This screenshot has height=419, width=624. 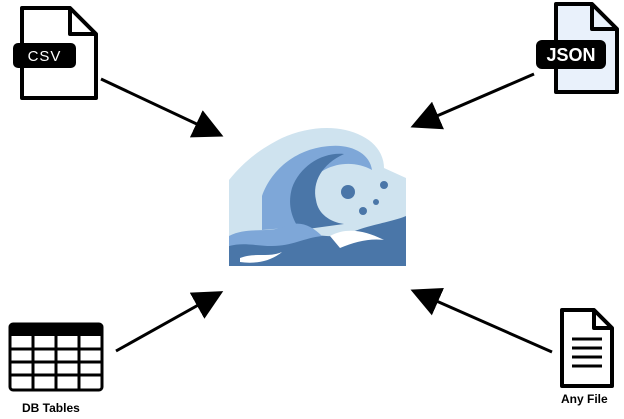 I want to click on table-grid-icon, so click(x=56, y=357).